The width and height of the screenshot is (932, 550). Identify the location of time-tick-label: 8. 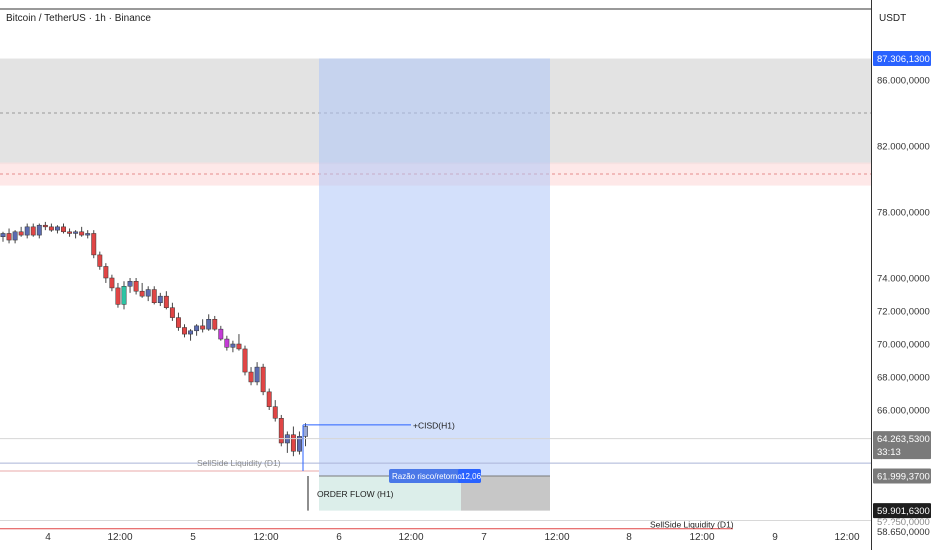
(629, 537).